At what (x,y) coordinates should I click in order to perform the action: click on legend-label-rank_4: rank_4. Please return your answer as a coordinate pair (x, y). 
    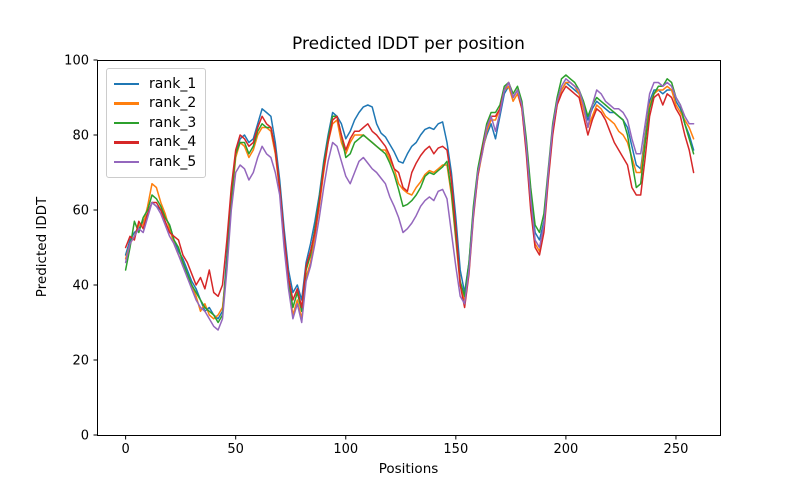
    Looking at the image, I should click on (173, 142).